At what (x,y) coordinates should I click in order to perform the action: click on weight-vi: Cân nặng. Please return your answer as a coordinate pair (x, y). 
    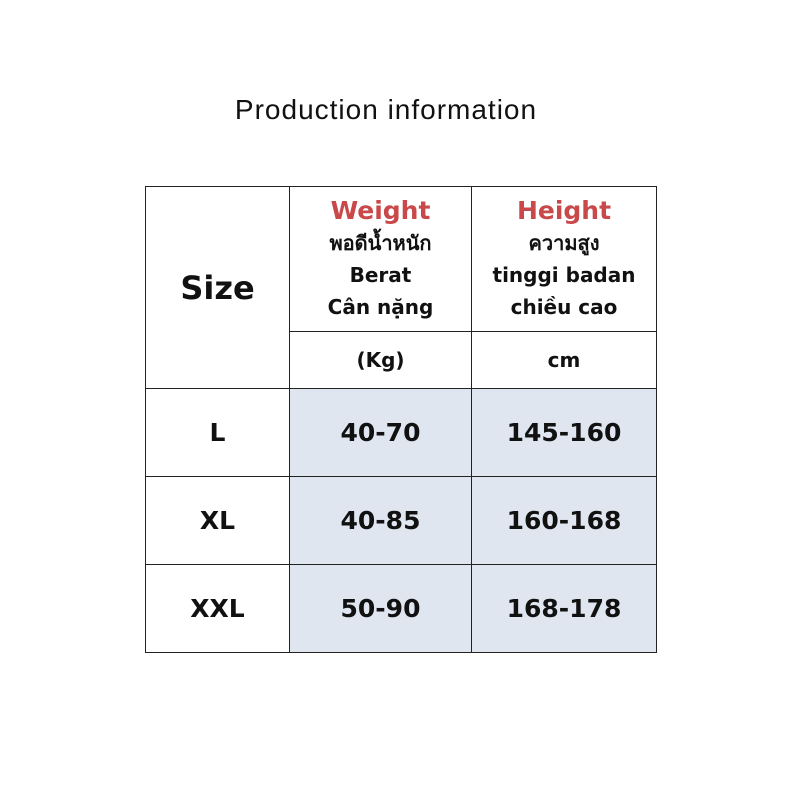
    Looking at the image, I should click on (380, 307).